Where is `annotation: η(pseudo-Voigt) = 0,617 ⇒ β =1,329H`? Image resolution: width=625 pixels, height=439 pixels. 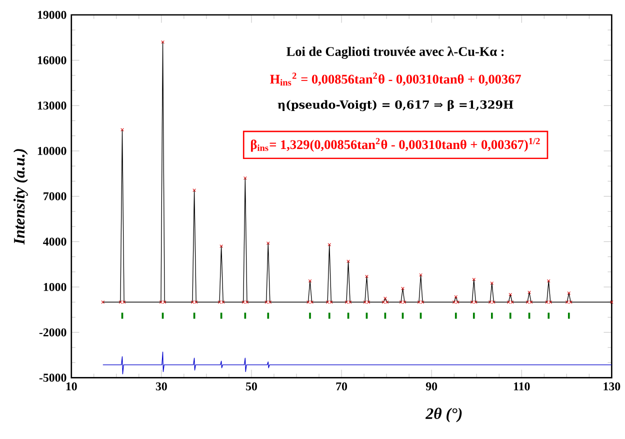
annotation: η(pseudo-Voigt) = 0,617 ⇒ β =1,329H is located at coordinates (396, 106).